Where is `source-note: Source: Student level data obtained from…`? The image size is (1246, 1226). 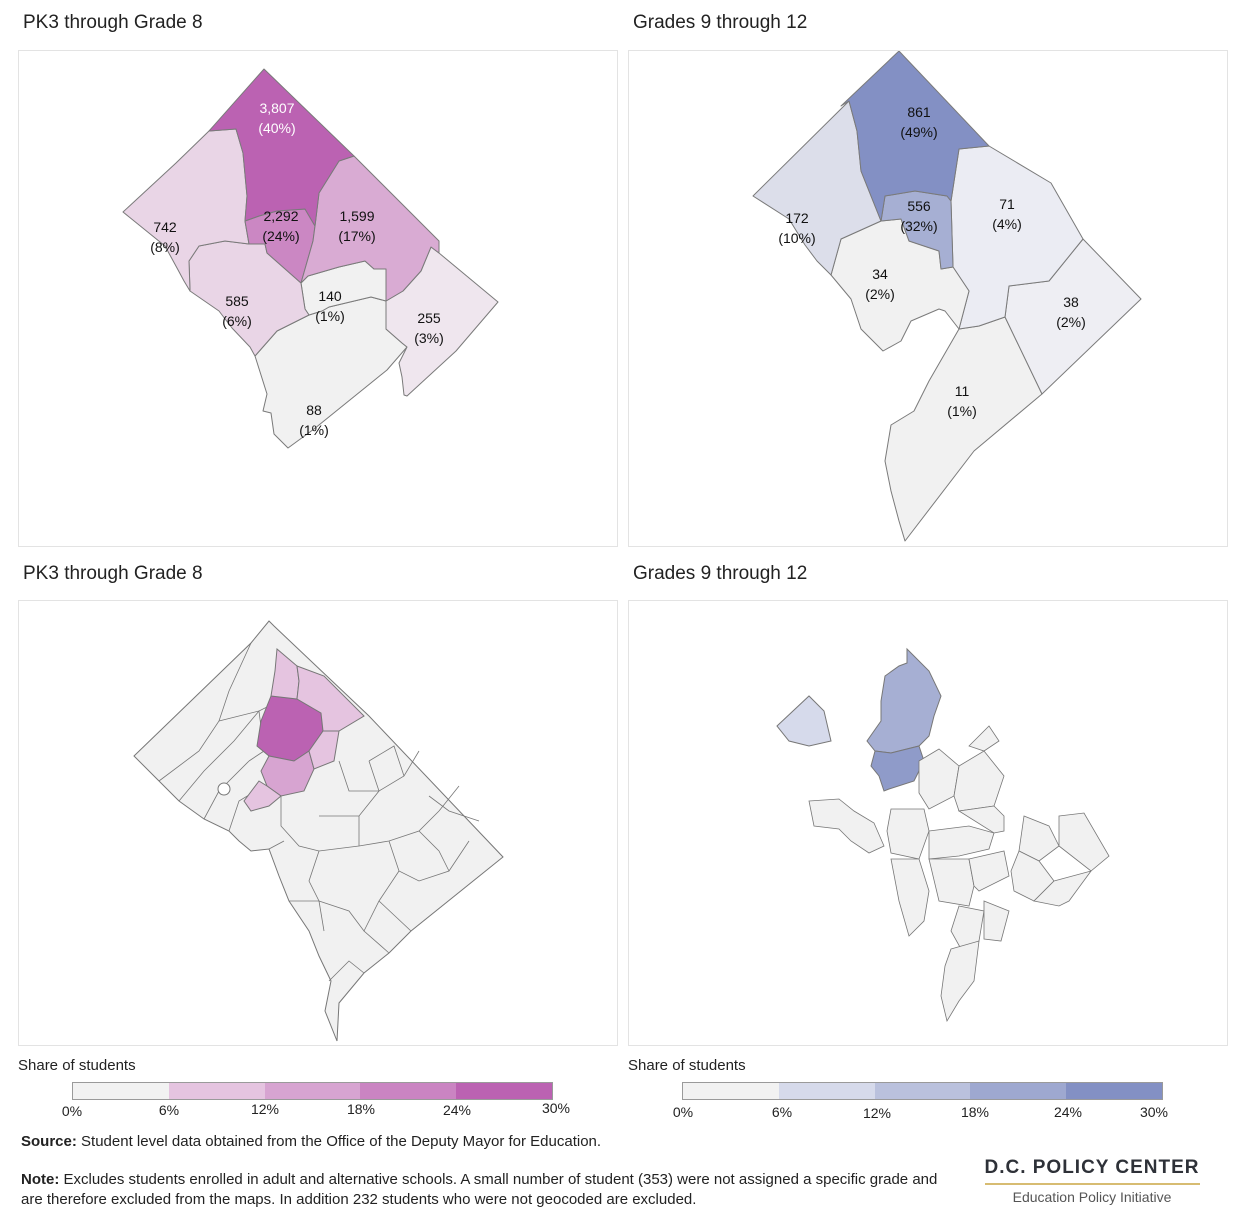
source-note: Source: Student level data obtained from… is located at coordinates (311, 1141).